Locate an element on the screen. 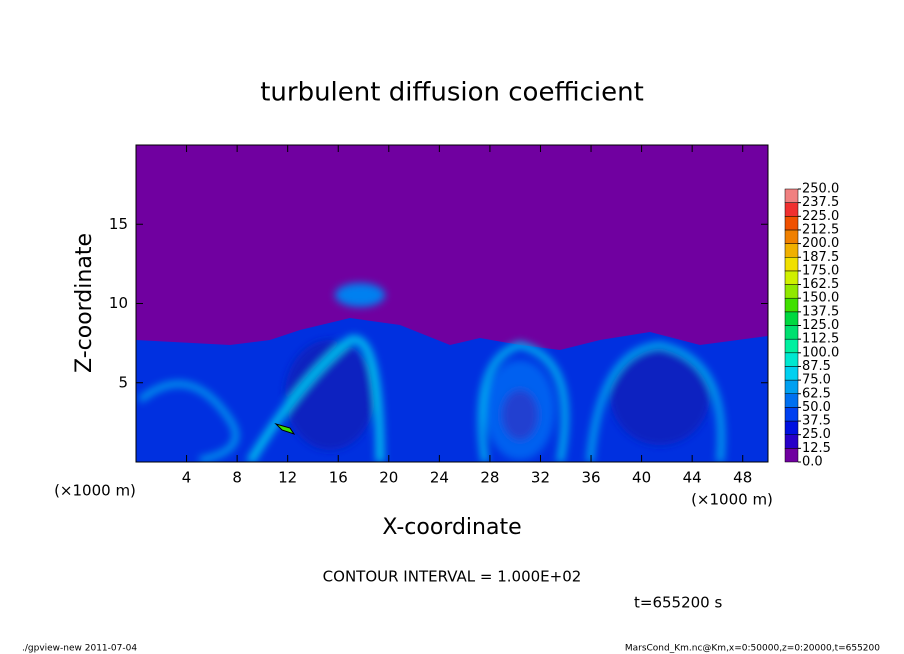 The image size is (904, 654). x-tick-label: 32 is located at coordinates (540, 478).